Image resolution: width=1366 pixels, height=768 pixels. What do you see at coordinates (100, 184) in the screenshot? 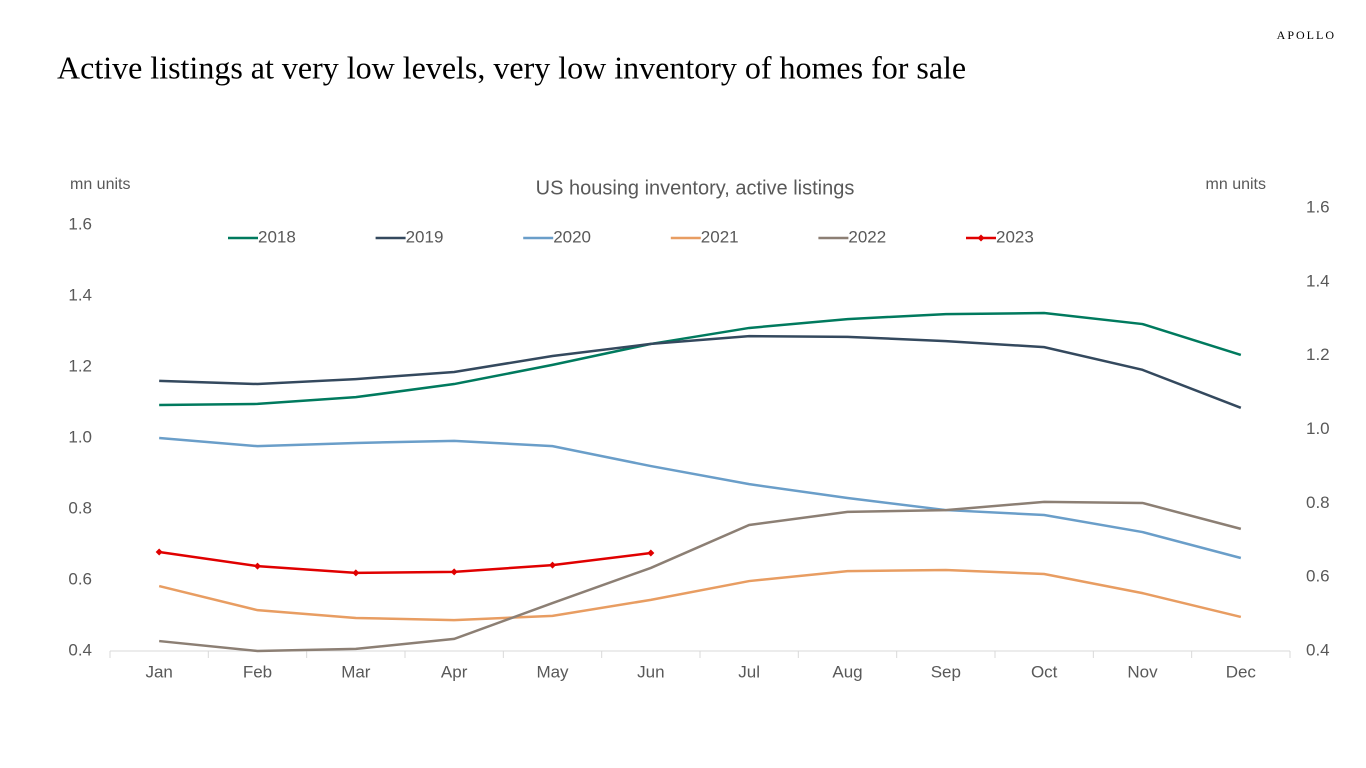
I see `y-axis-label: mn units` at bounding box center [100, 184].